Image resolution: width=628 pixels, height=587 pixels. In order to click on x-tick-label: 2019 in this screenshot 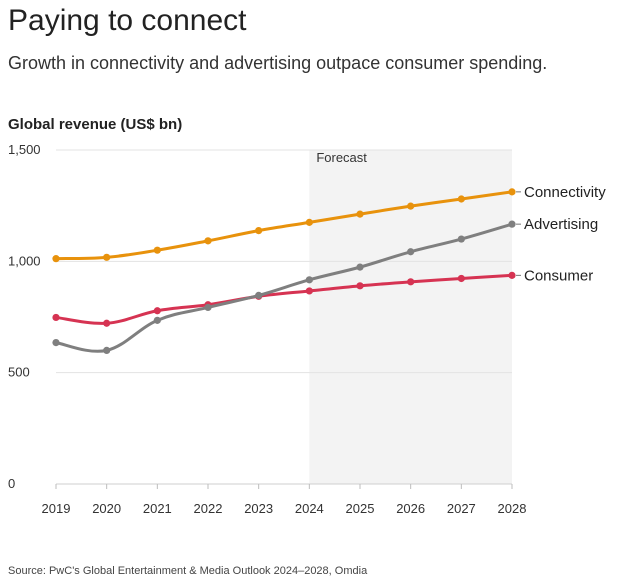, I will do `click(56, 508)`.